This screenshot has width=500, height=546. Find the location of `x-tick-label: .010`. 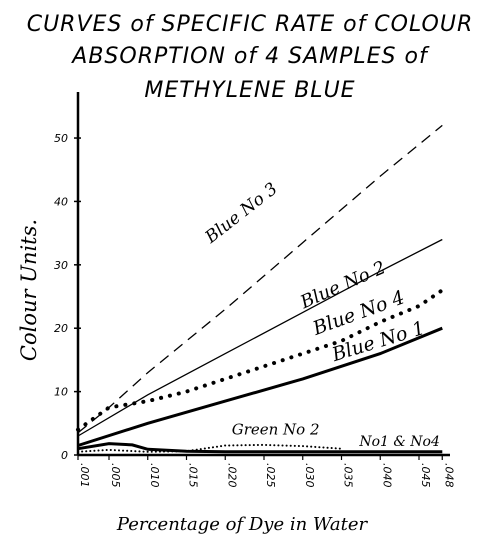

x-tick-label: .010 is located at coordinates (154, 475).